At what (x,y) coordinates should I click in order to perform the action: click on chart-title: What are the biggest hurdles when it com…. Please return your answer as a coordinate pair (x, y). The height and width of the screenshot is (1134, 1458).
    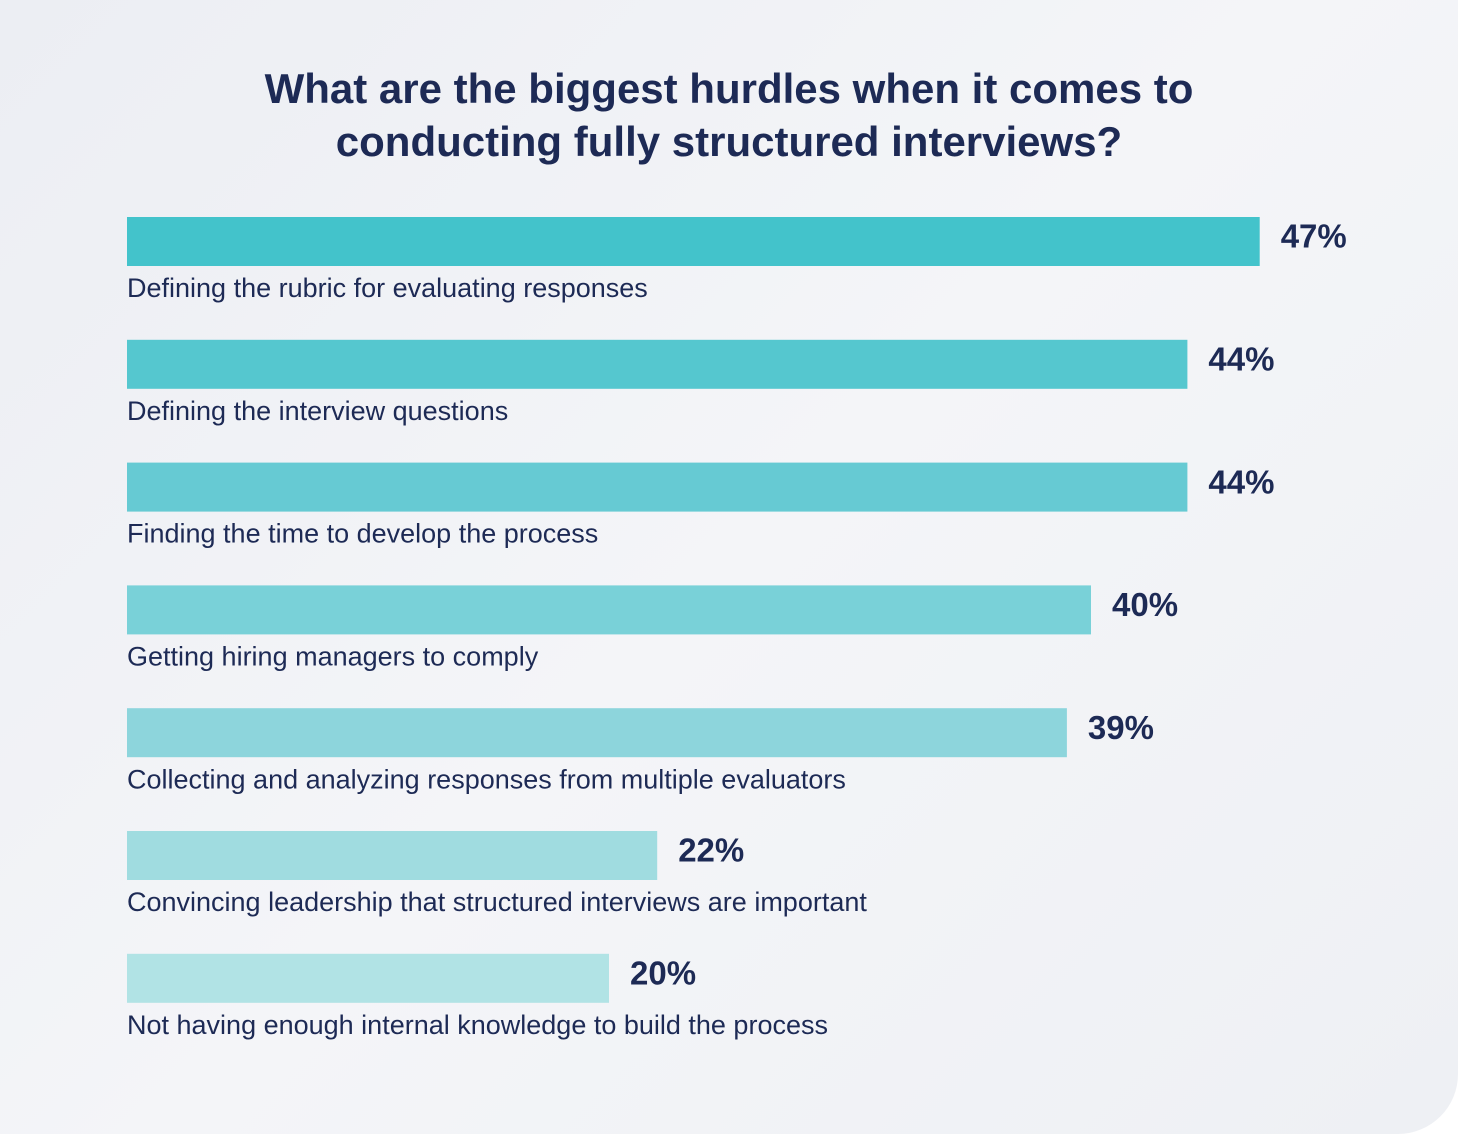
    Looking at the image, I should click on (729, 115).